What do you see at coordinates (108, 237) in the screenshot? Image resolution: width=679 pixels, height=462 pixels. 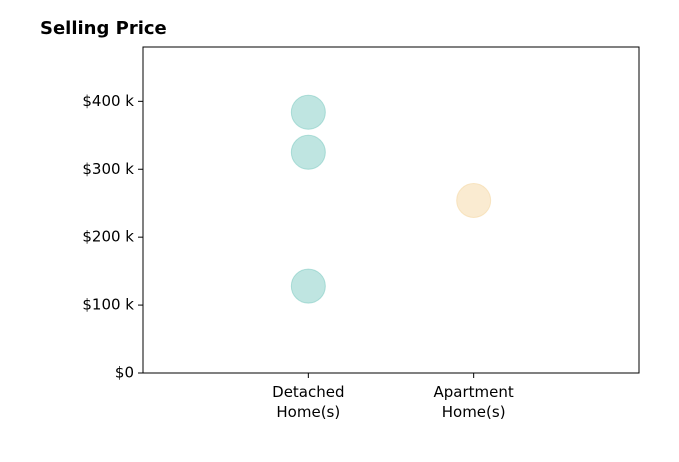 I see `y-tick-label: $200 k` at bounding box center [108, 237].